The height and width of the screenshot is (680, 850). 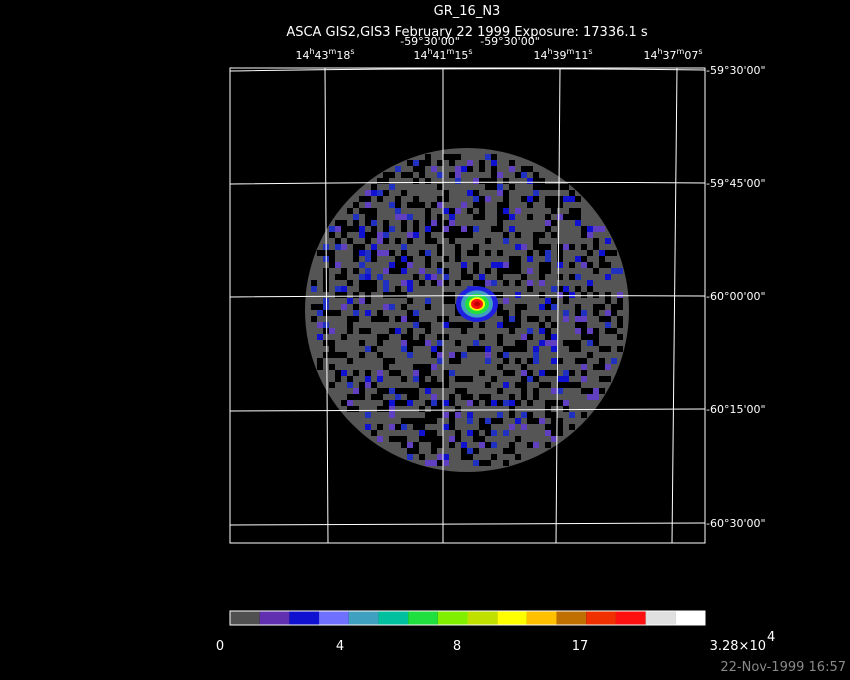 What do you see at coordinates (311, 51) in the screenshot?
I see `unit: h` at bounding box center [311, 51].